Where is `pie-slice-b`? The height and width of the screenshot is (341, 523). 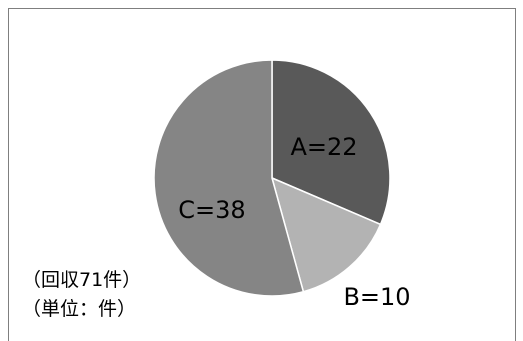
pie-slice-b is located at coordinates (326, 234).